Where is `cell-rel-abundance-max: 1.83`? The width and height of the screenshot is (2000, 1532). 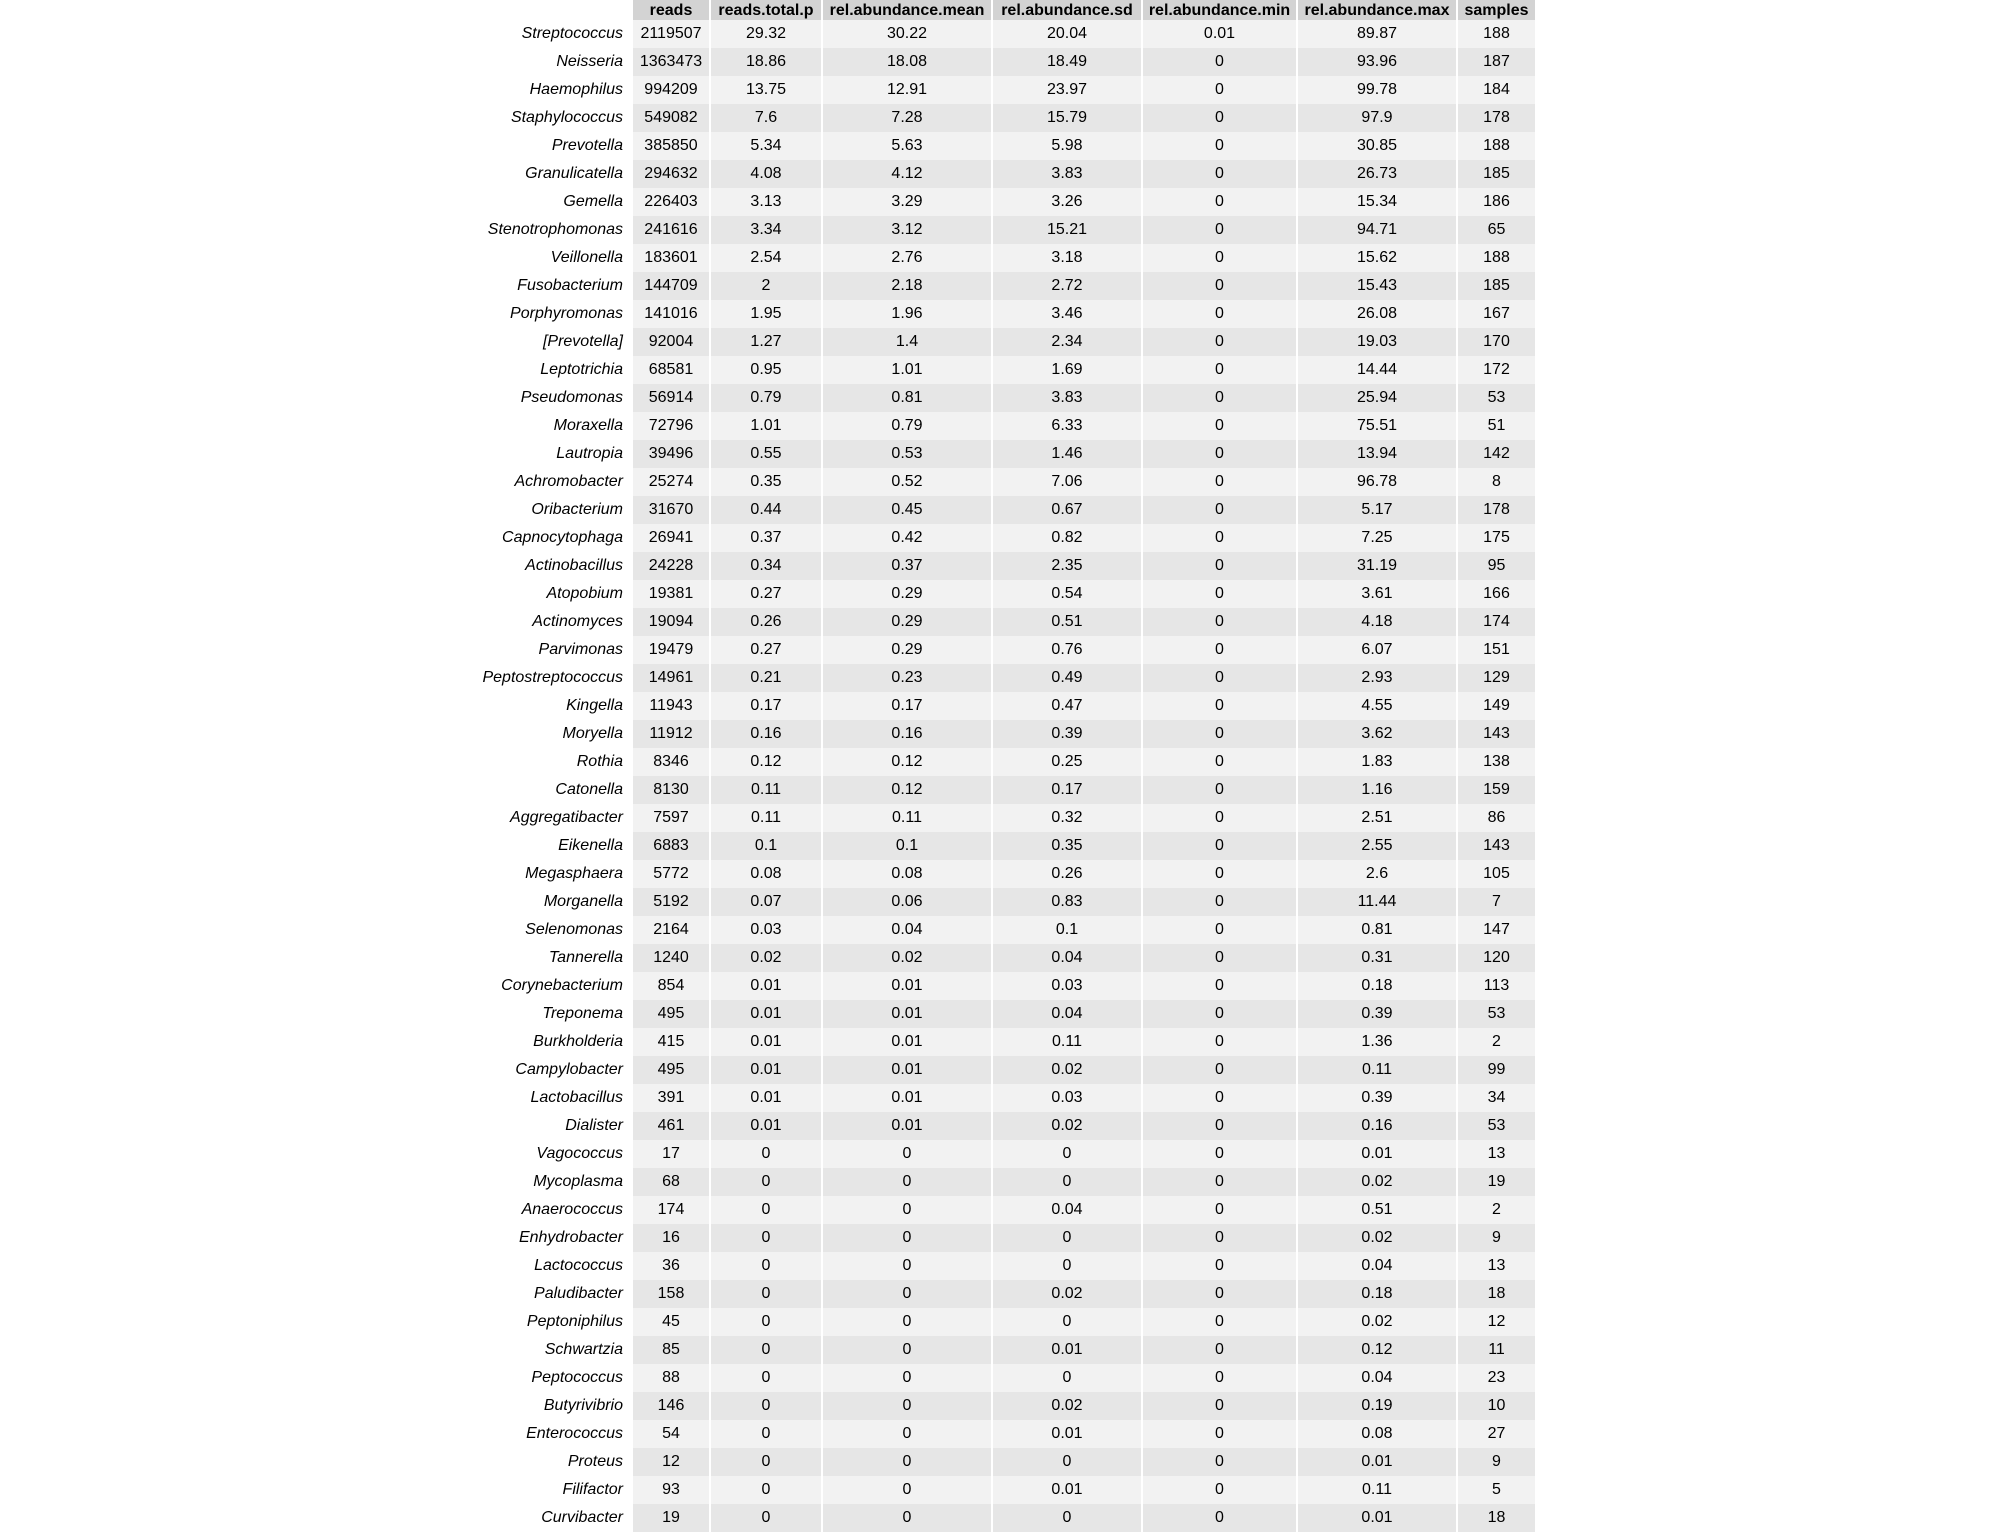 cell-rel-abundance-max: 1.83 is located at coordinates (1376, 762).